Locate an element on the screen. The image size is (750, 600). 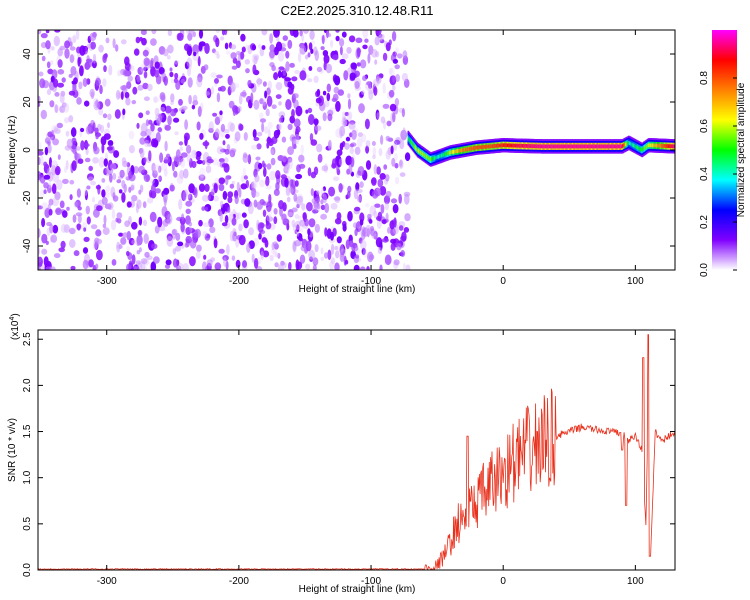
colorbar-ticks: 0.0 0.2 0.4 0.6 0.8 is located at coordinates (718, 174).